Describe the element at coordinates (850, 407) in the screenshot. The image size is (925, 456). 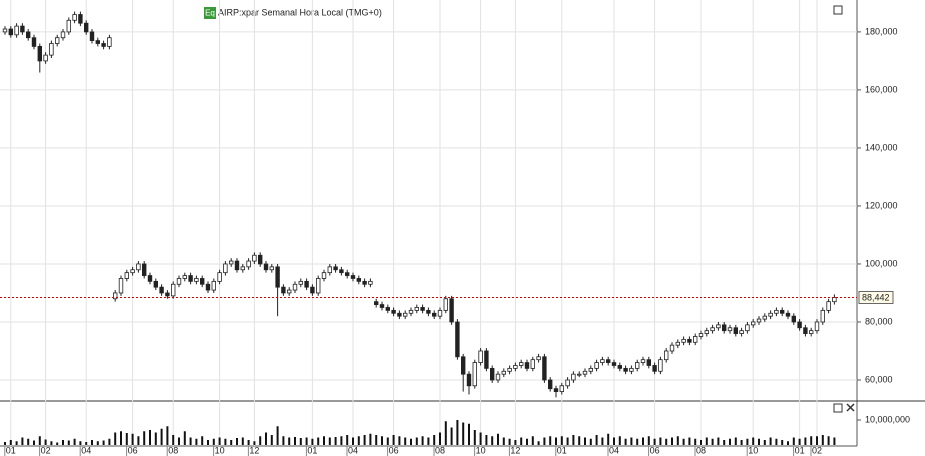
I see `close-volume-button` at that location.